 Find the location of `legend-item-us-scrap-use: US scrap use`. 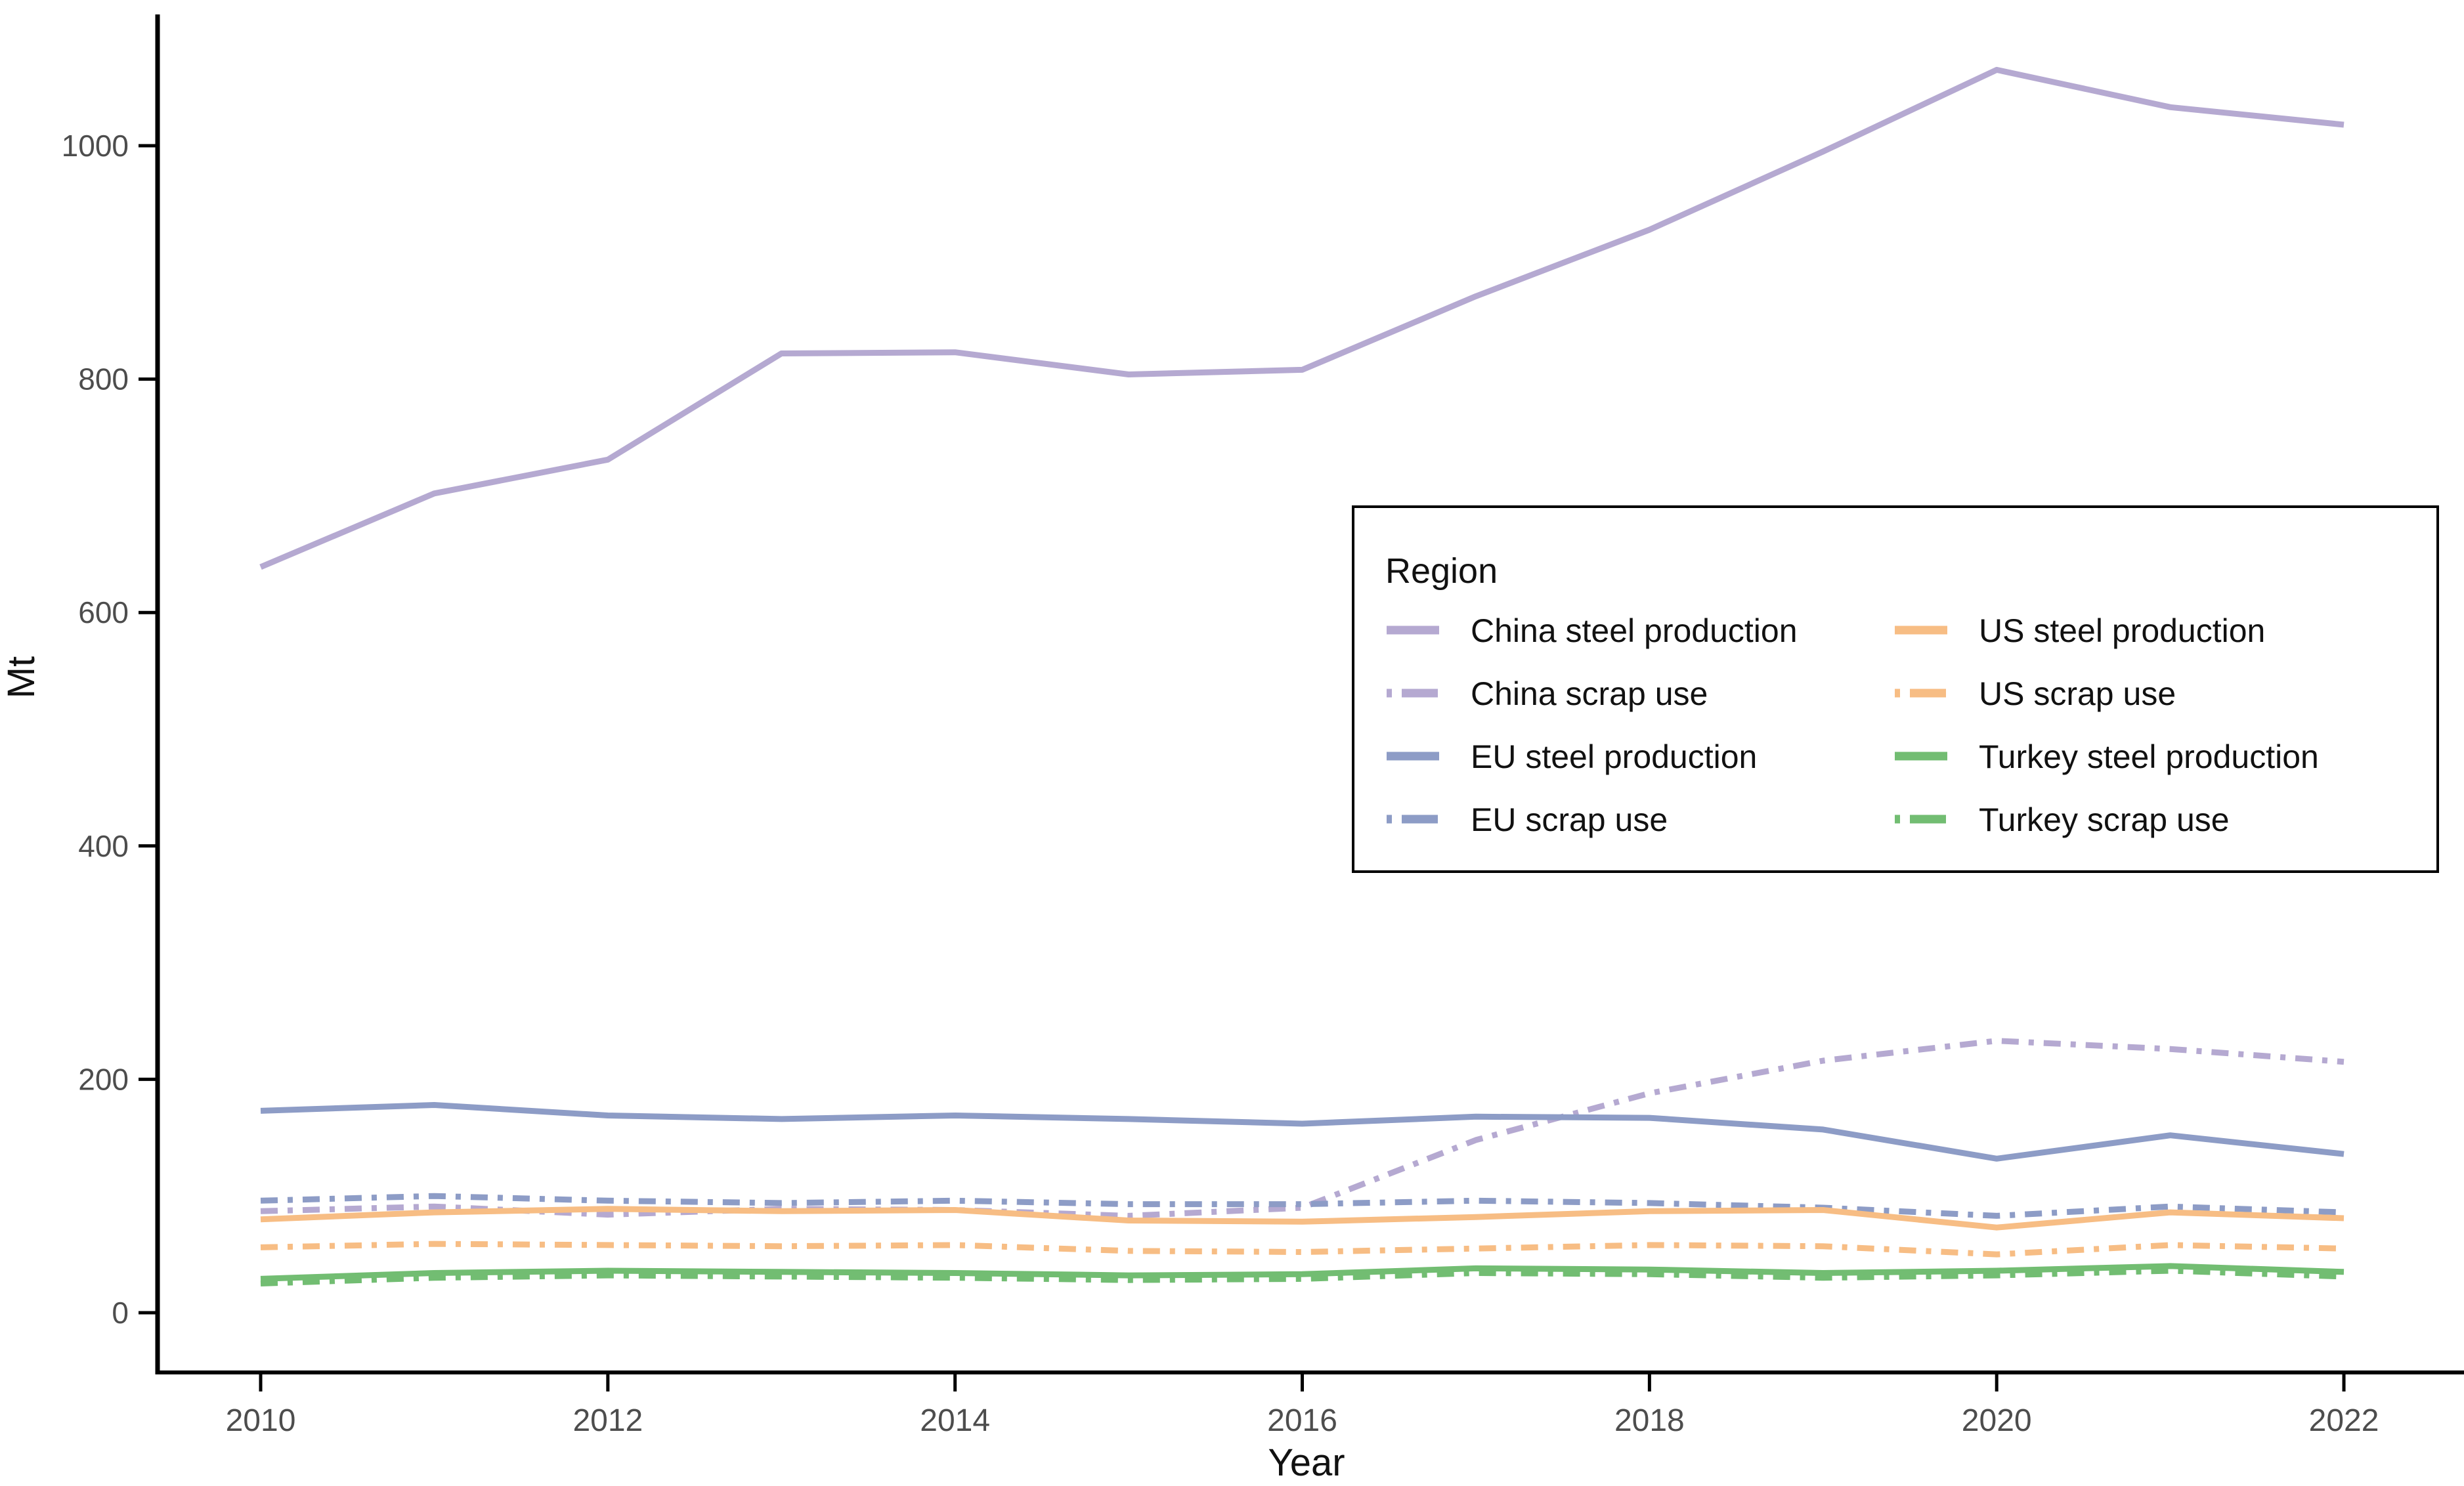

legend-item-us-scrap-use: US scrap use is located at coordinates (2036, 693).